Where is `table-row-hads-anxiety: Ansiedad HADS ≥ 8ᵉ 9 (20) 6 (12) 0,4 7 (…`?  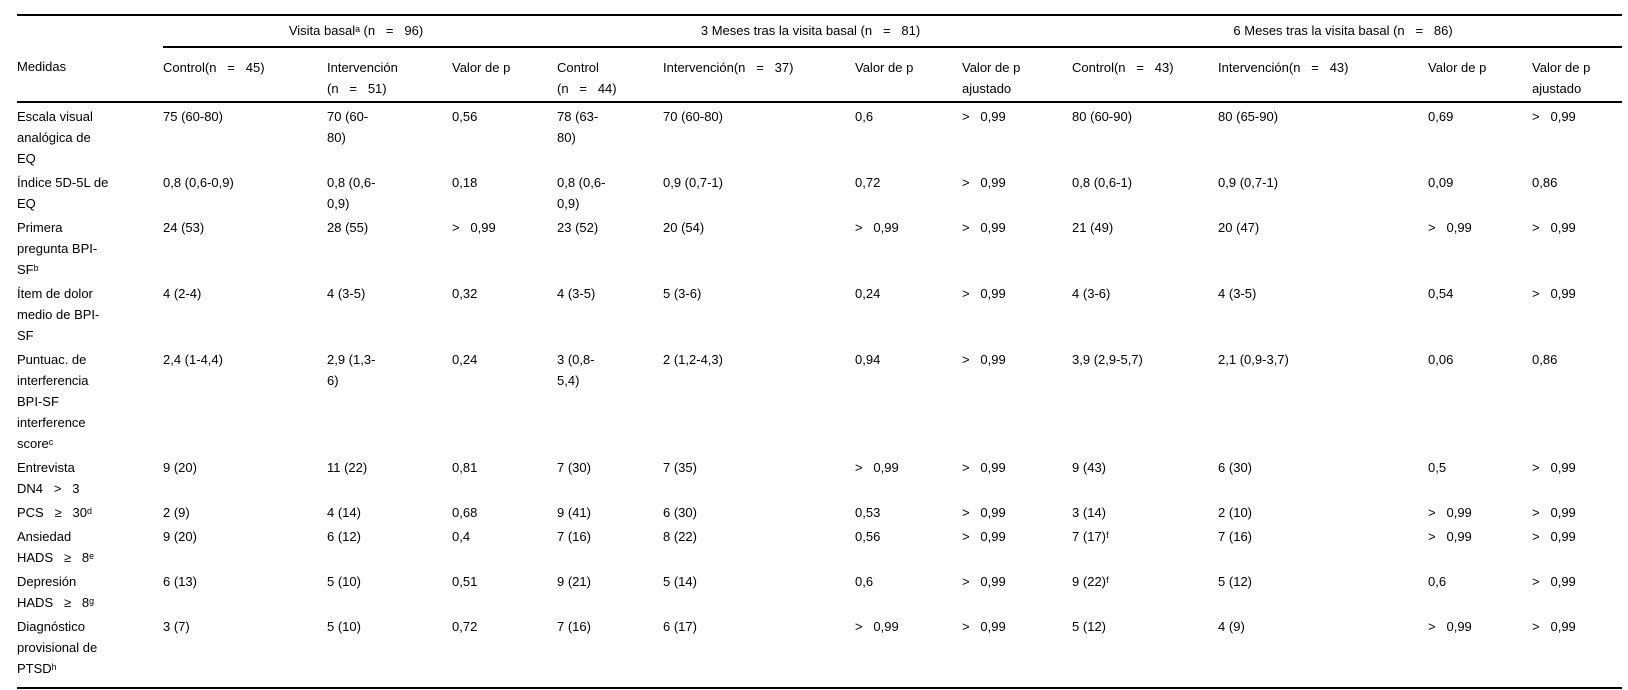
table-row-hads-anxiety: Ansiedad HADS ≥ 8ᵉ 9 (20) 6 (12) 0,4 7 (… is located at coordinates (819, 545).